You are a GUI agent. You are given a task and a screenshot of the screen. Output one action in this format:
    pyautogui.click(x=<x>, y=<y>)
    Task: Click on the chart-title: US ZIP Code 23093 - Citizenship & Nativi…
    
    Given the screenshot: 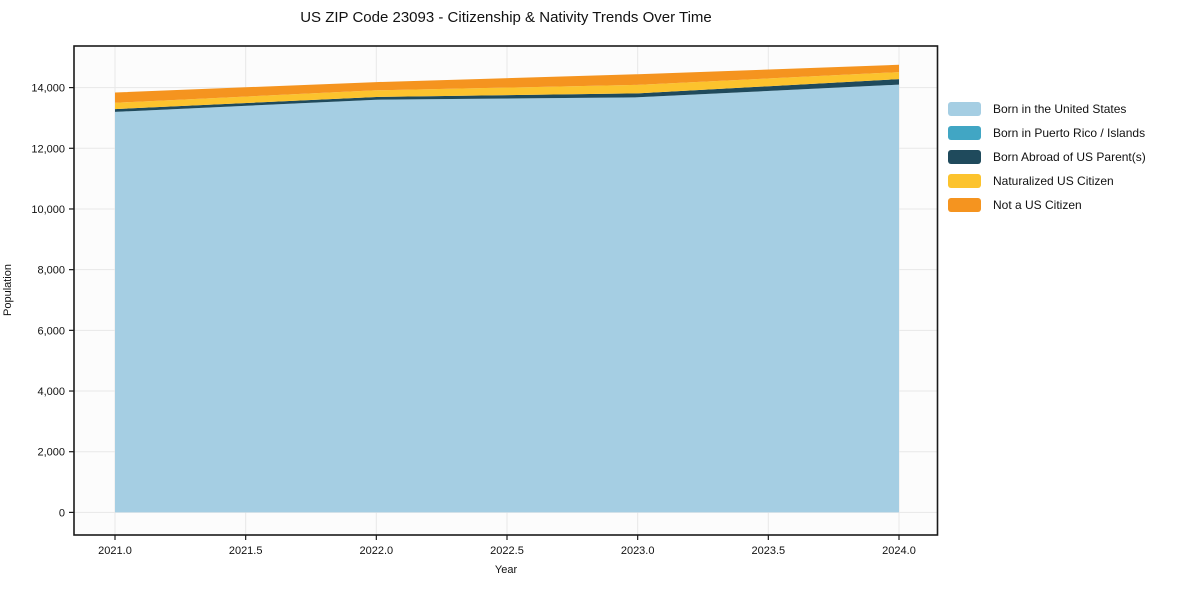 What is the action you would take?
    pyautogui.click(x=506, y=17)
    